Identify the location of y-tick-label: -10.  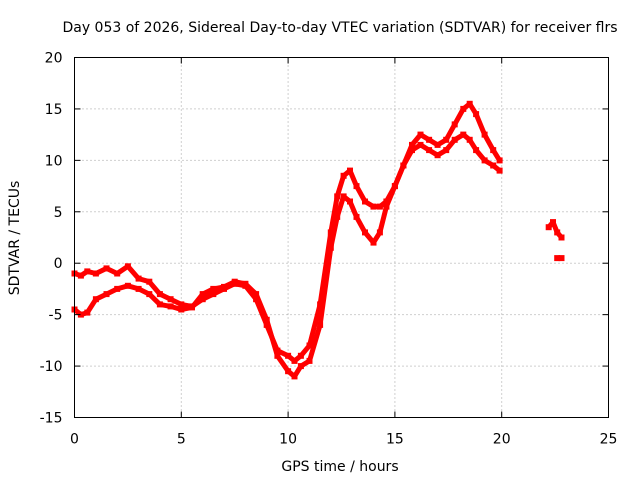
(51, 367).